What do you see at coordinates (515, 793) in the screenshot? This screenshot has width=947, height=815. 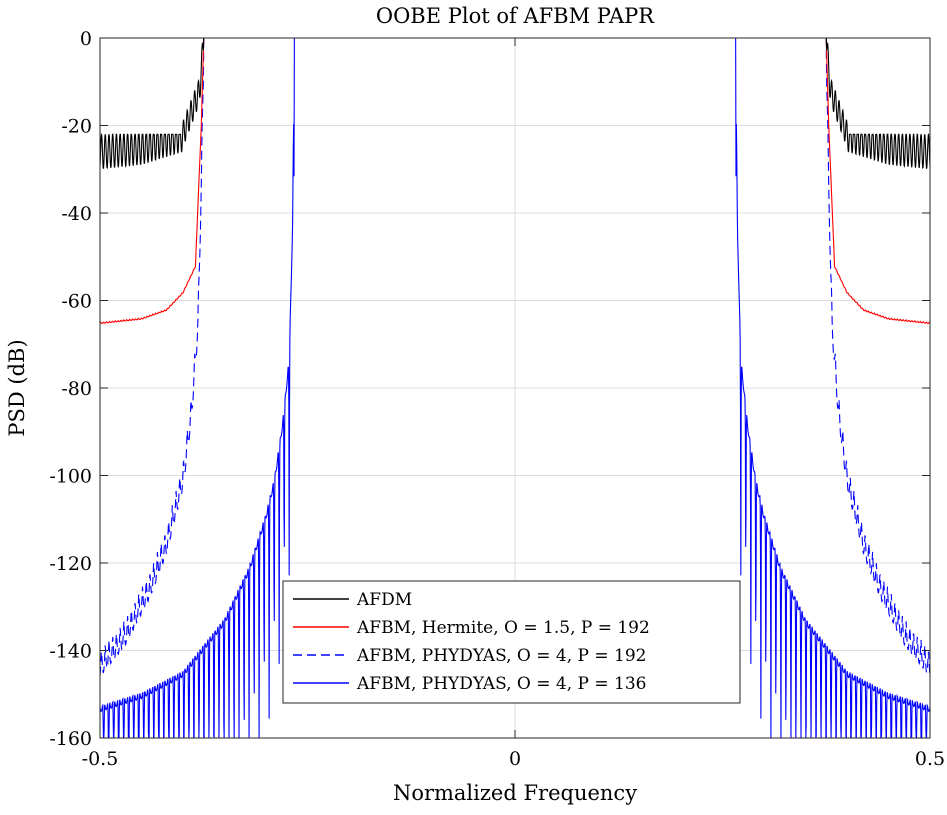 I see `x-axis-label: Normalized Frequency` at bounding box center [515, 793].